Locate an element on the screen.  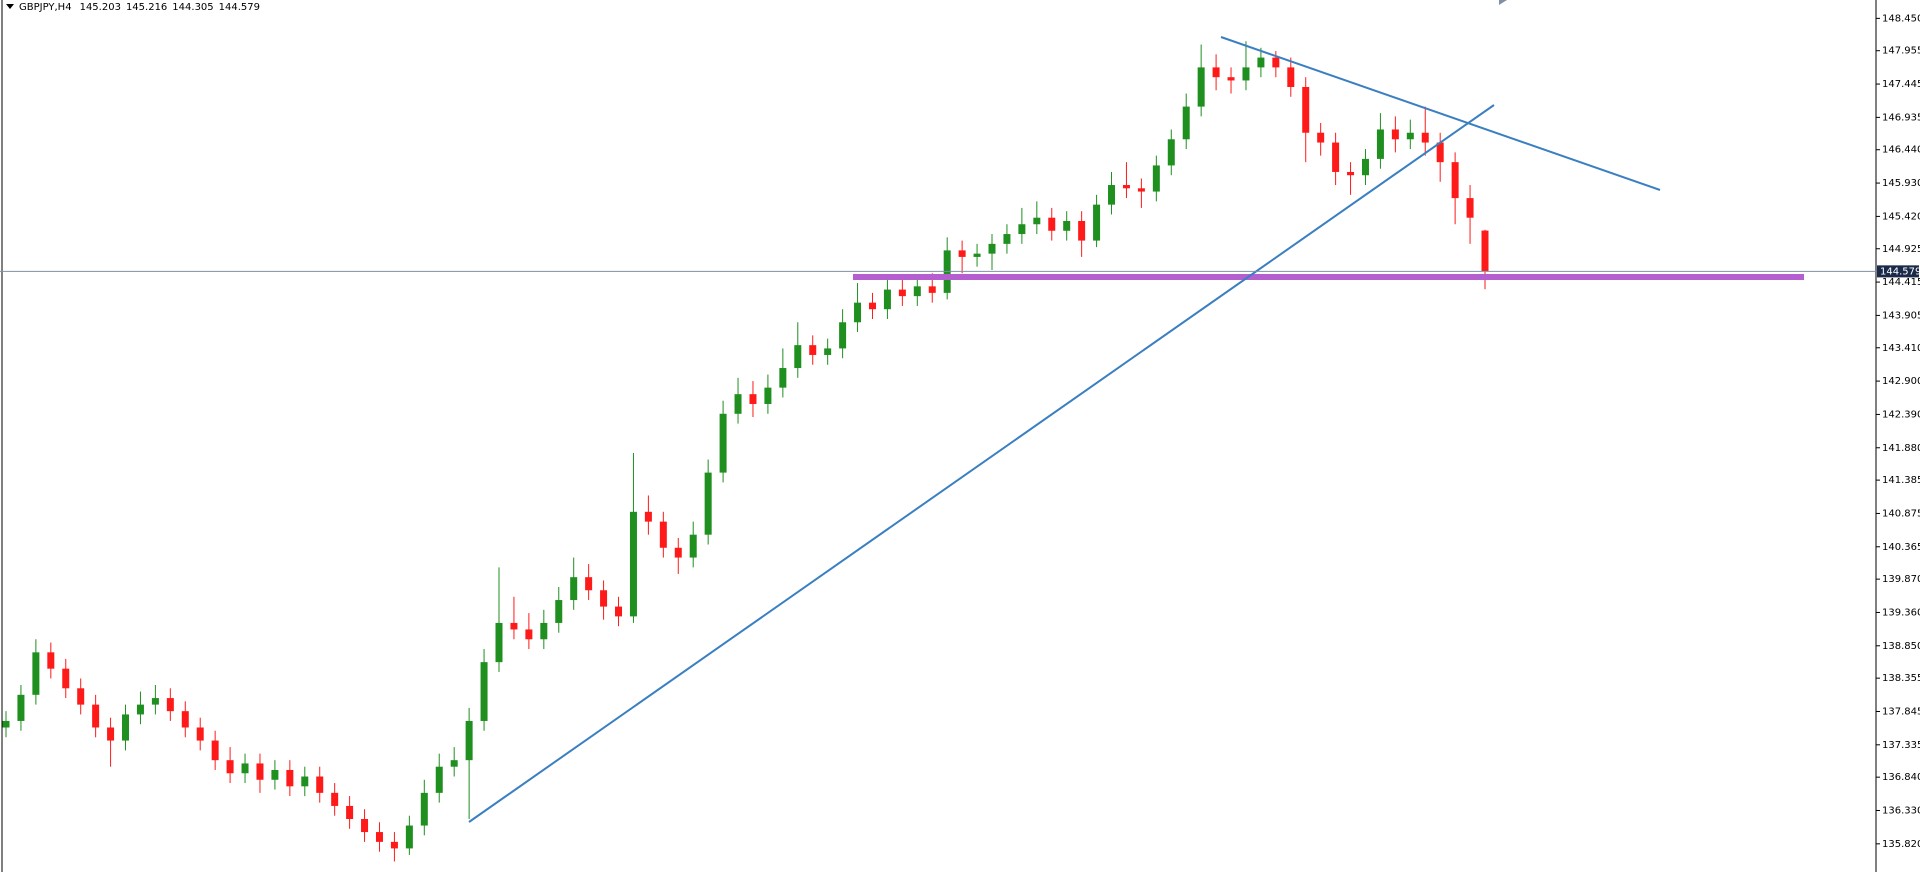
marker-icon is located at coordinates (1503, 2).